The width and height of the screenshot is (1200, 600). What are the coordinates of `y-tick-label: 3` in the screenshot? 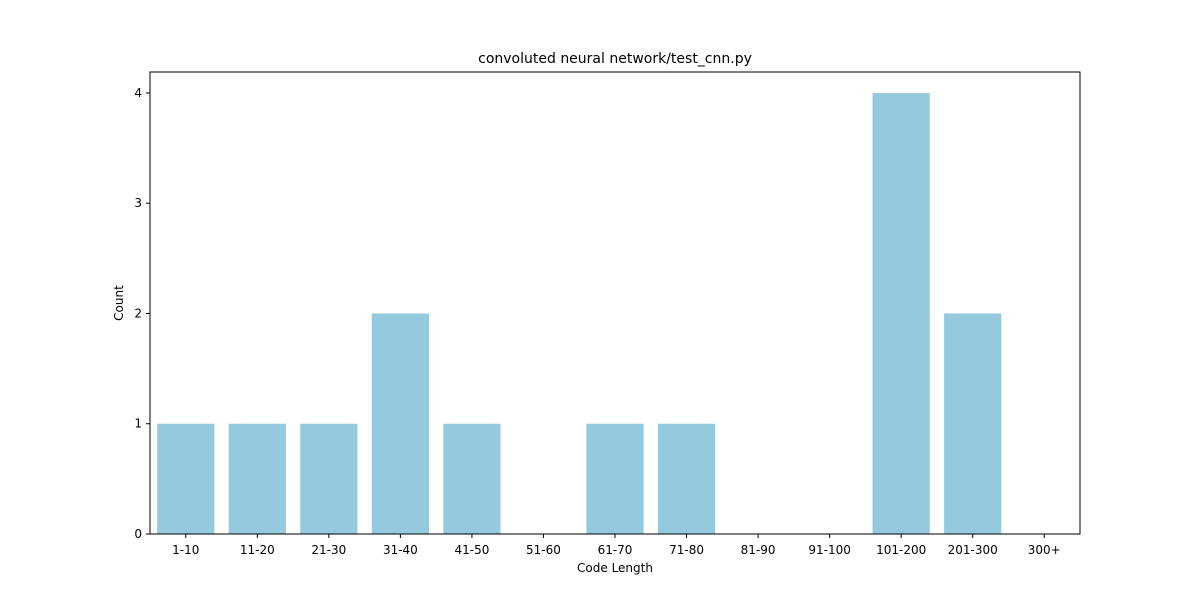 It's located at (138, 203).